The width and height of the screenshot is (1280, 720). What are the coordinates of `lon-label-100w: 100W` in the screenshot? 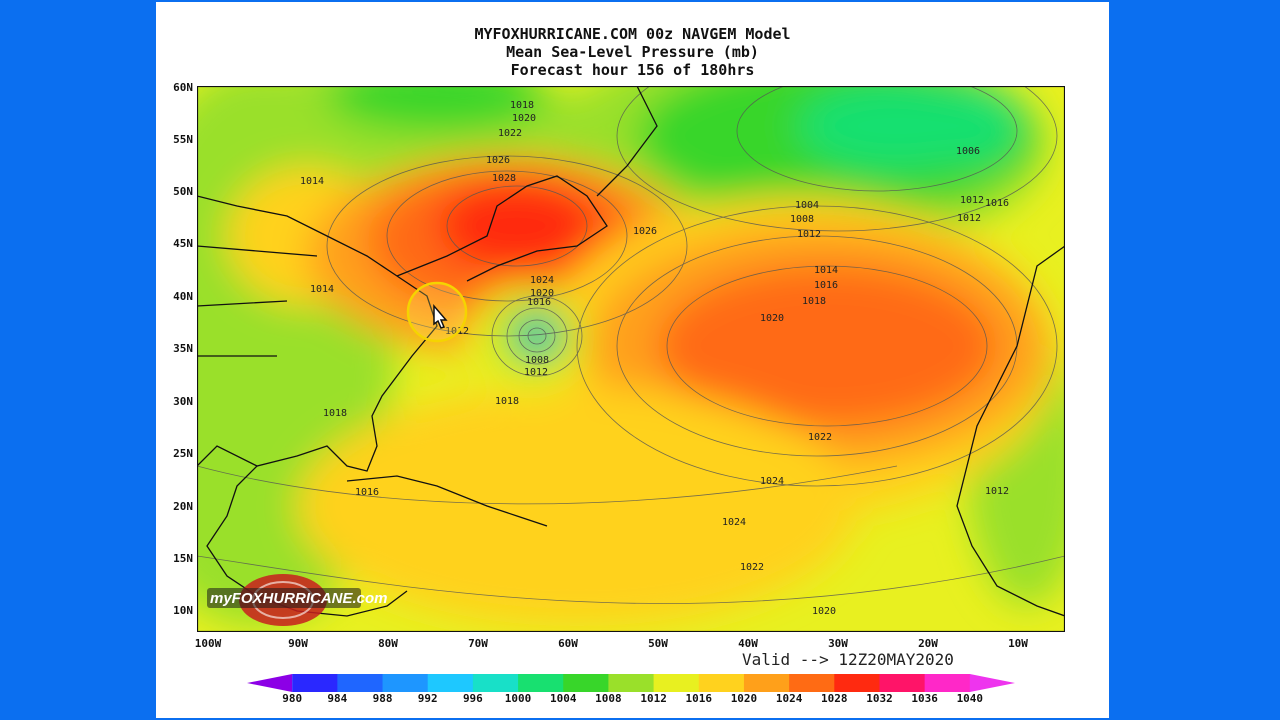 It's located at (208, 643).